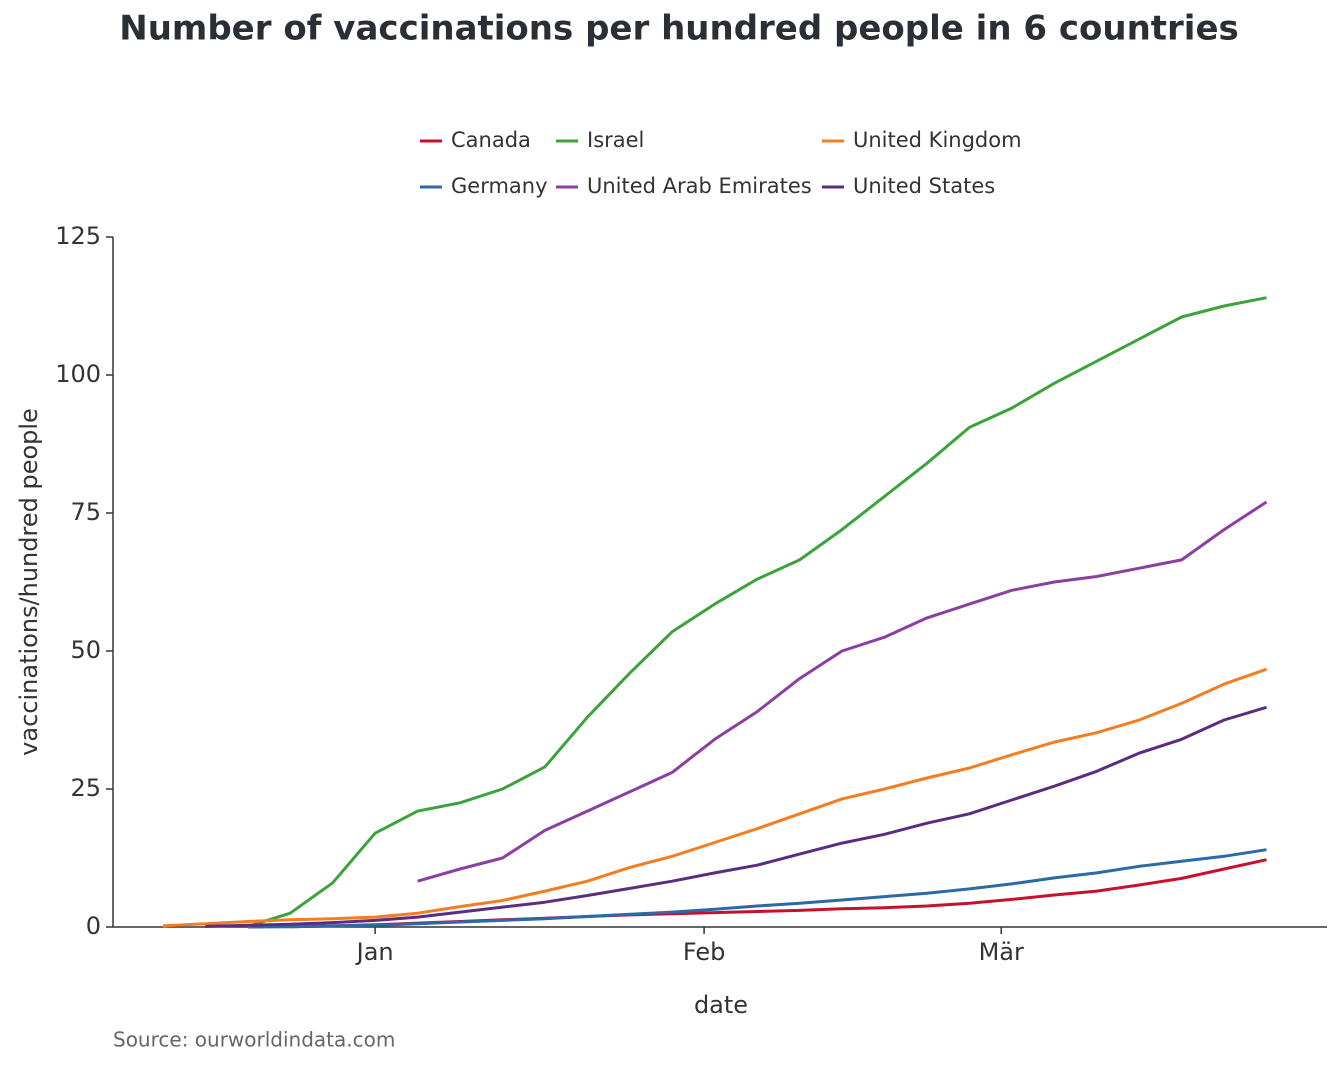 The image size is (1344, 1075). What do you see at coordinates (85, 788) in the screenshot?
I see `y-tick-label: 25` at bounding box center [85, 788].